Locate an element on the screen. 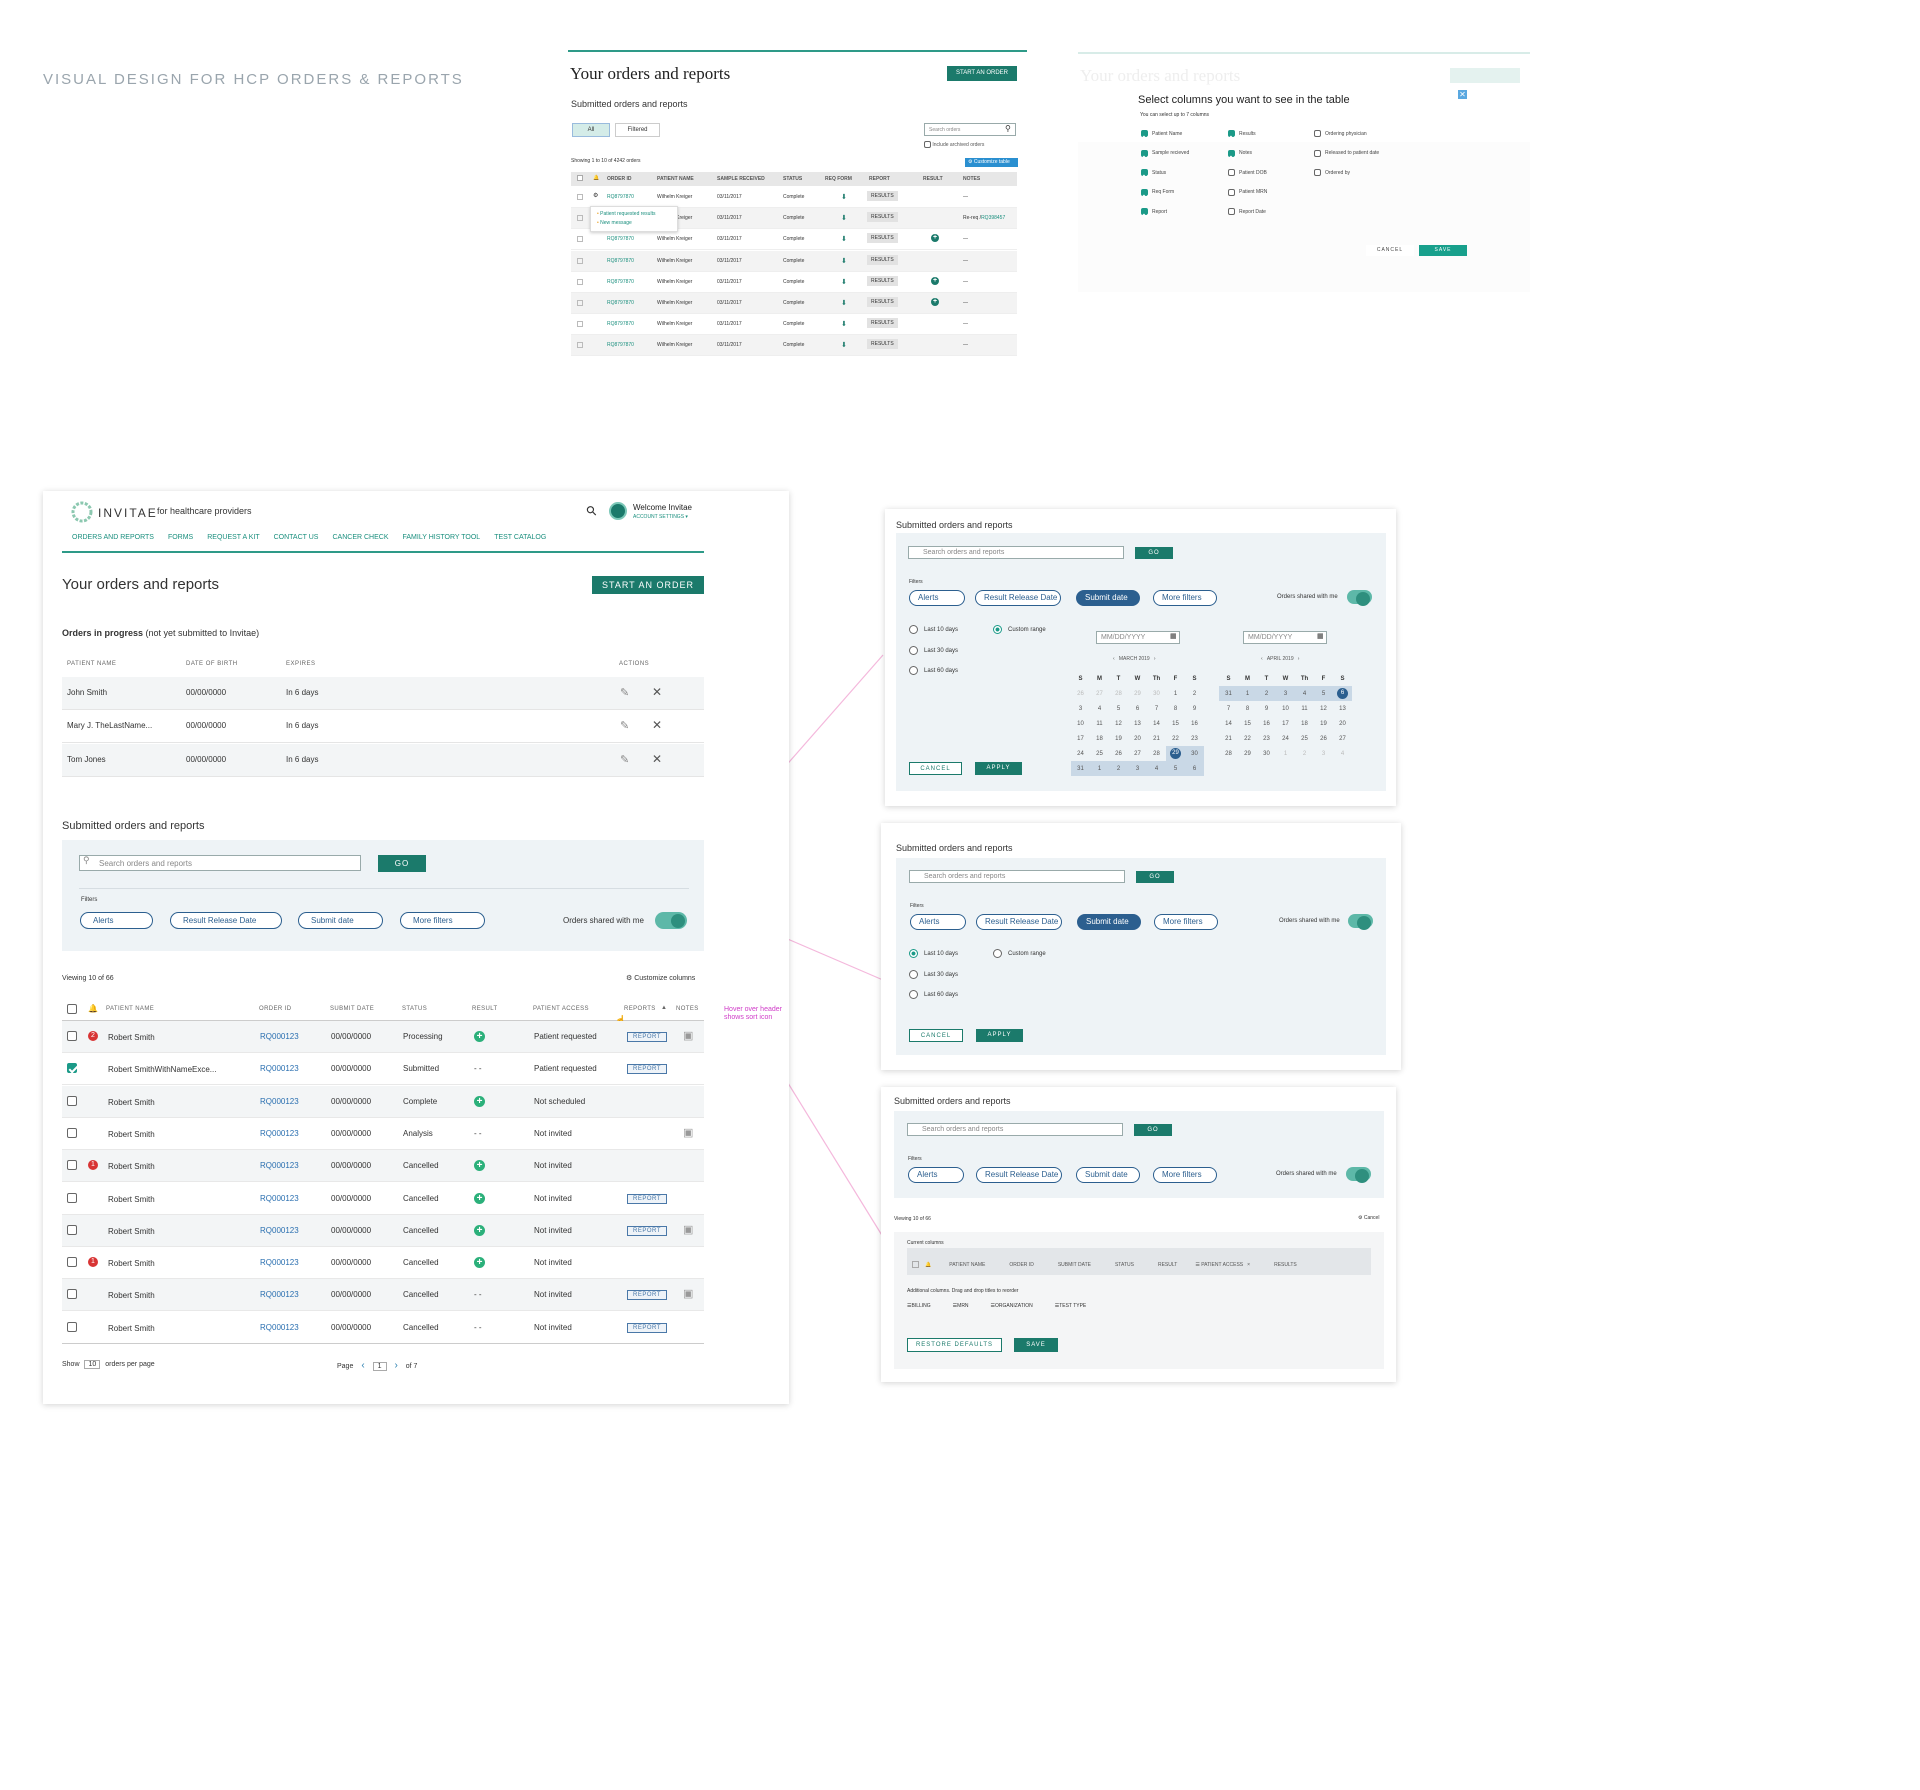 The image size is (1920, 1790). prev-page-icon: ‹ is located at coordinates (363, 1365).